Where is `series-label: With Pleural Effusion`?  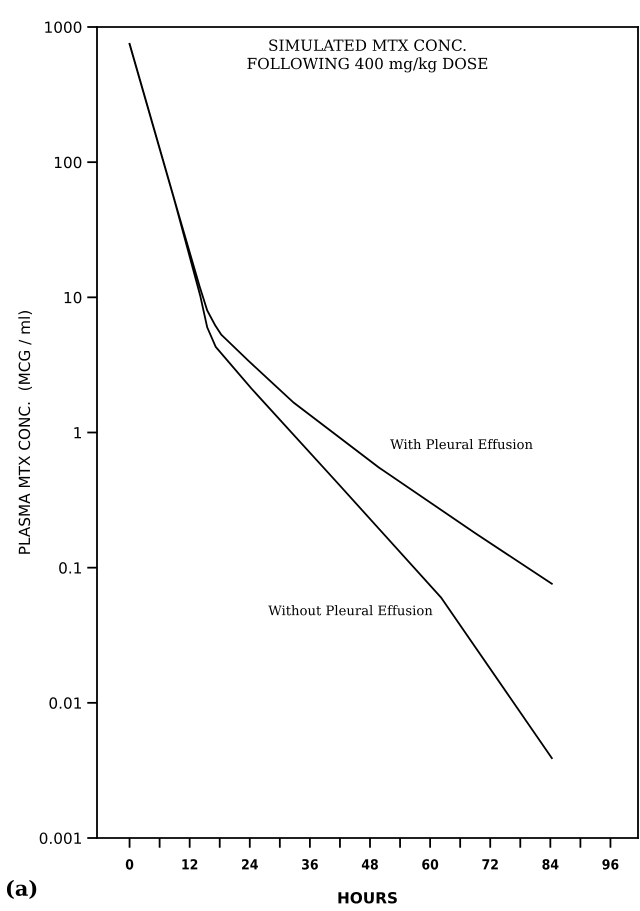 series-label: With Pleural Effusion is located at coordinates (461, 444).